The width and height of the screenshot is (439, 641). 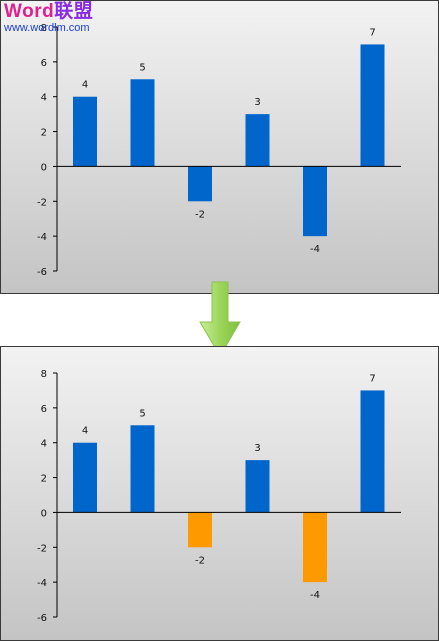 What do you see at coordinates (220, 319) in the screenshot?
I see `down-arrow-icon` at bounding box center [220, 319].